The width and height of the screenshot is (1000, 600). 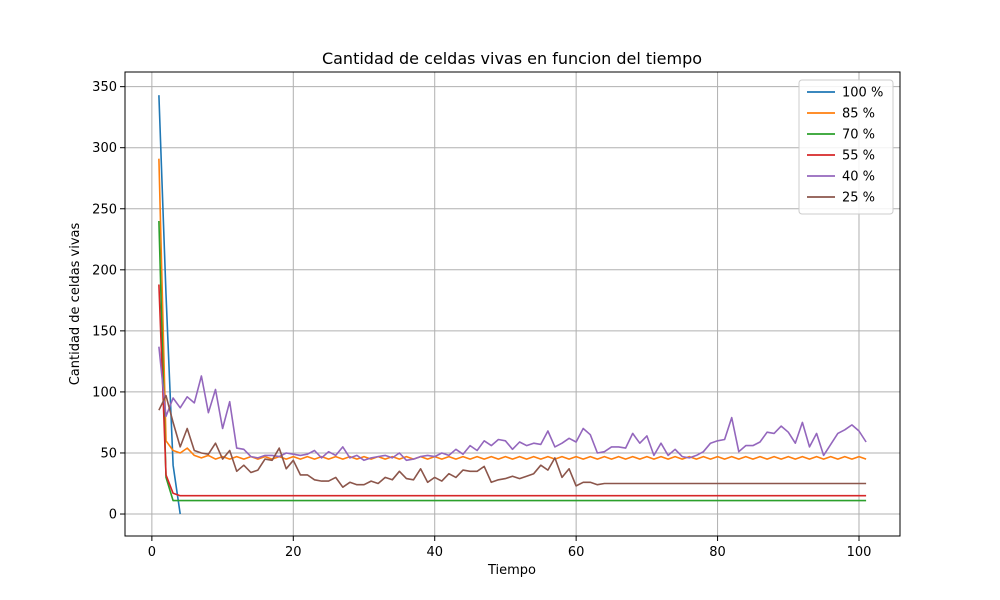 What do you see at coordinates (576, 552) in the screenshot?
I see `x-tick-label: 60` at bounding box center [576, 552].